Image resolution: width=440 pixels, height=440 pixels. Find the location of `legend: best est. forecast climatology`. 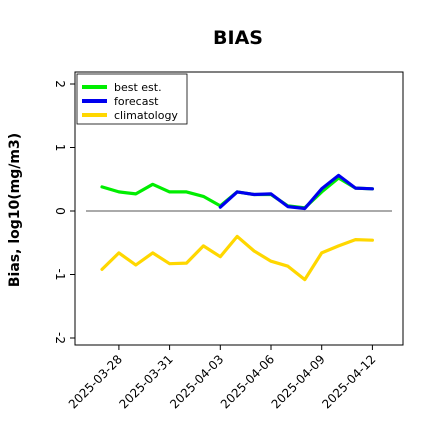

legend: best est. forecast climatology is located at coordinates (132, 99).